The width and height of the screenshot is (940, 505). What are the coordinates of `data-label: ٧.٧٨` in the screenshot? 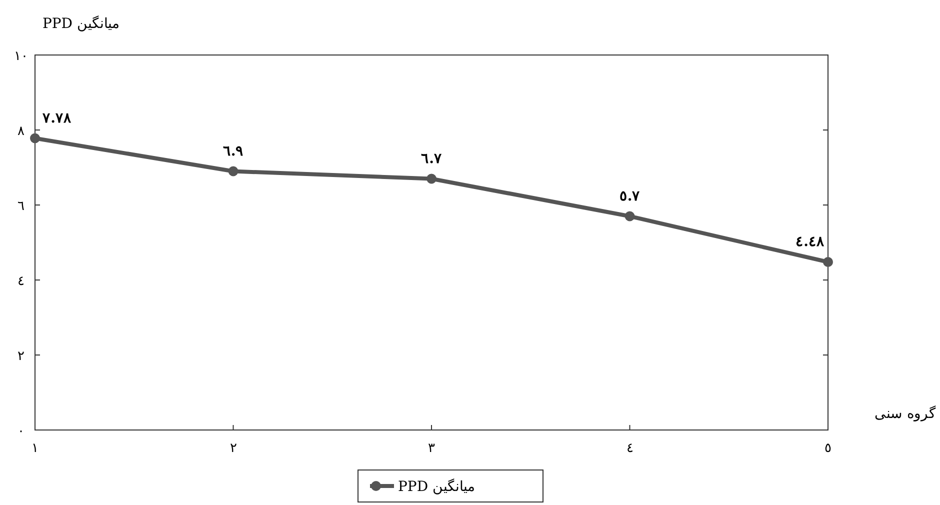 It's located at (57, 118).